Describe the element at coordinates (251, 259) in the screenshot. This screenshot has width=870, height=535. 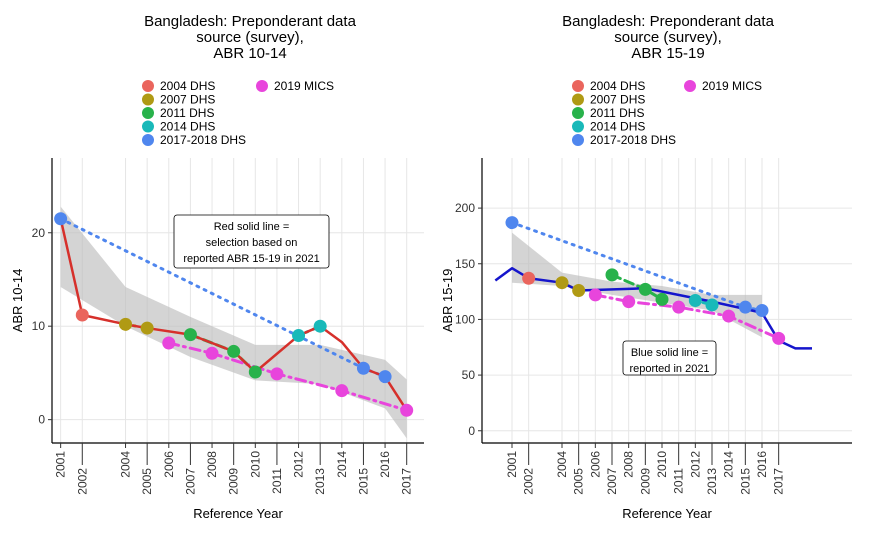
I see `annotation-text: reported ABR 15-19 in 2021` at that location.